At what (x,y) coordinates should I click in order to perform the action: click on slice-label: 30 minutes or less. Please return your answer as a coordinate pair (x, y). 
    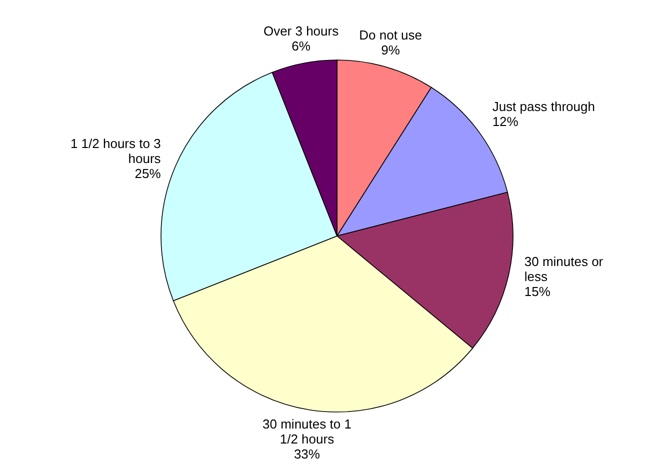
    Looking at the image, I should click on (564, 269).